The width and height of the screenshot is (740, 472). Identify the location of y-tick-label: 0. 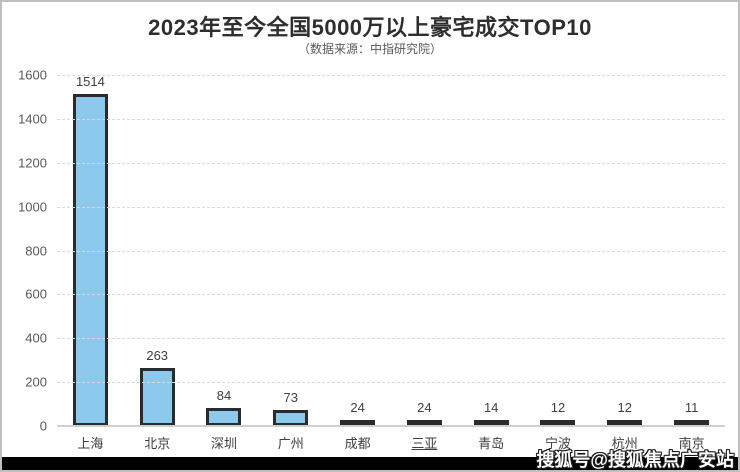
(43, 426).